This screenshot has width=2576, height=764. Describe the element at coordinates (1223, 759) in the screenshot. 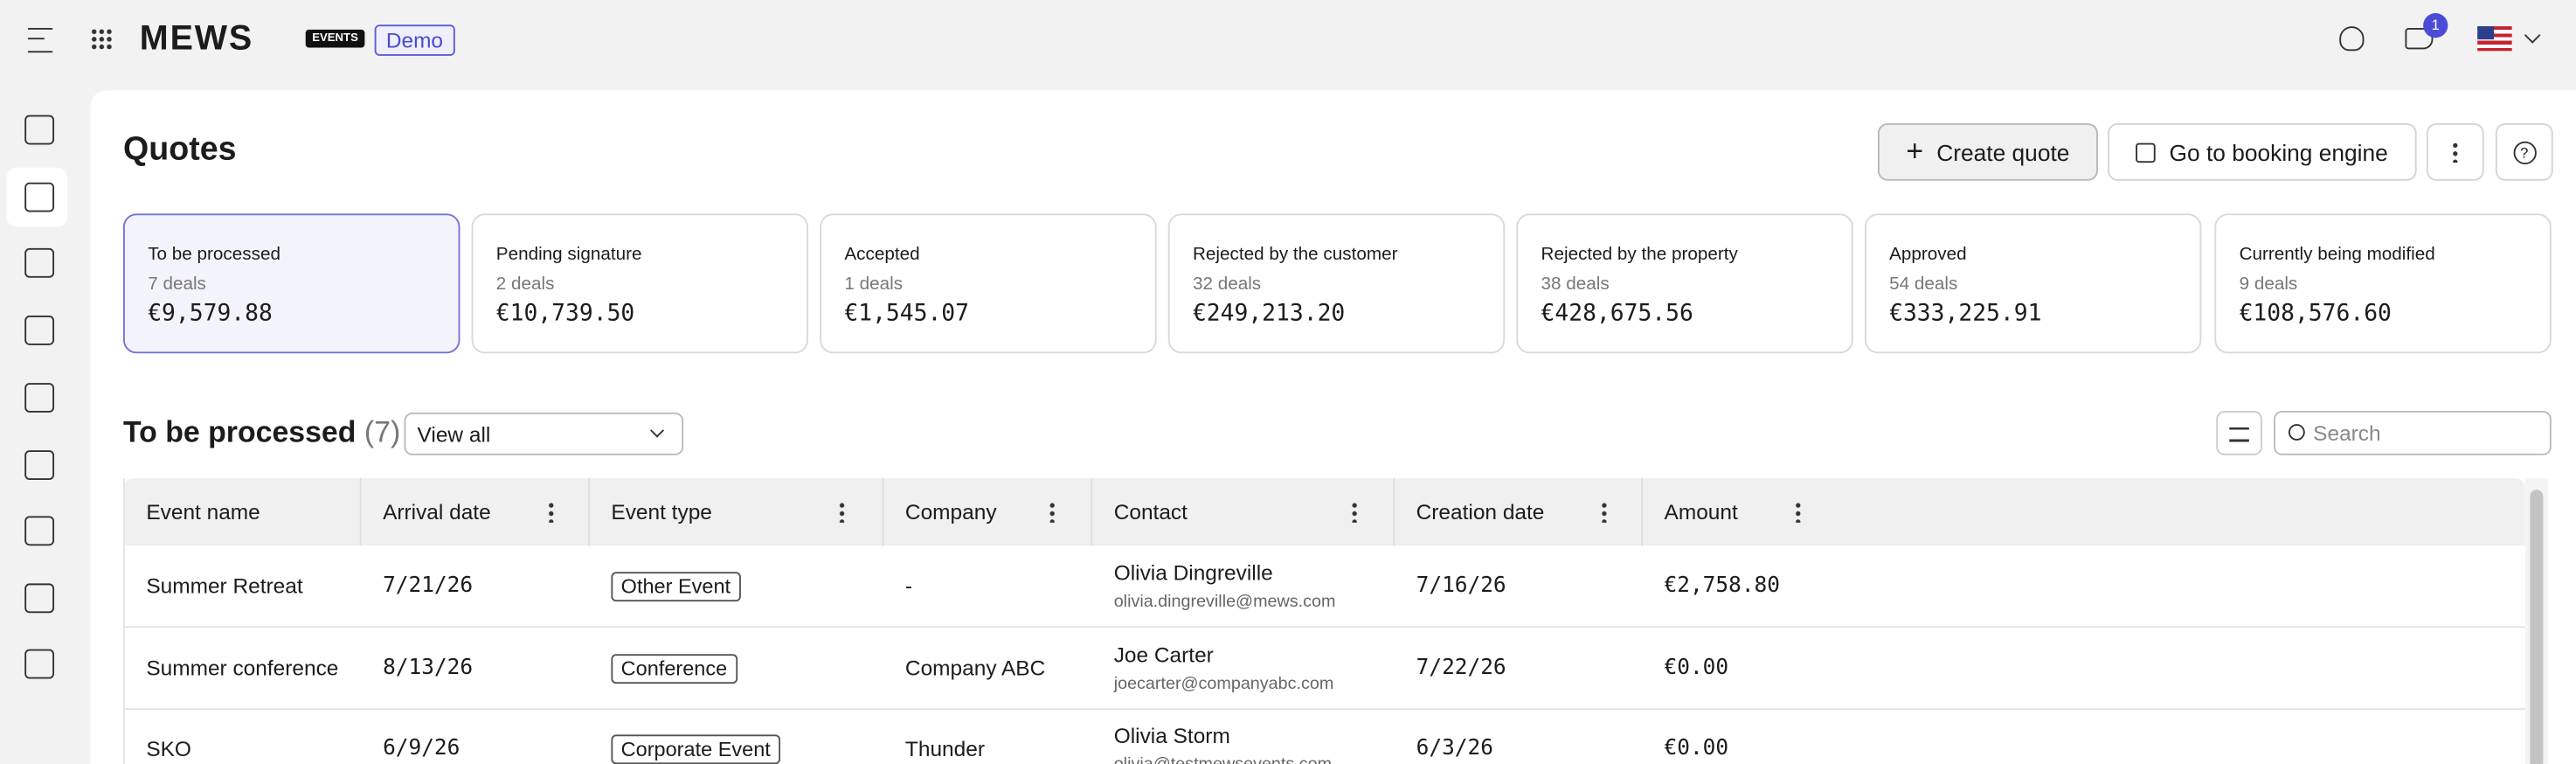

I see `contact-email: olivia@testmewsevents.com` at that location.